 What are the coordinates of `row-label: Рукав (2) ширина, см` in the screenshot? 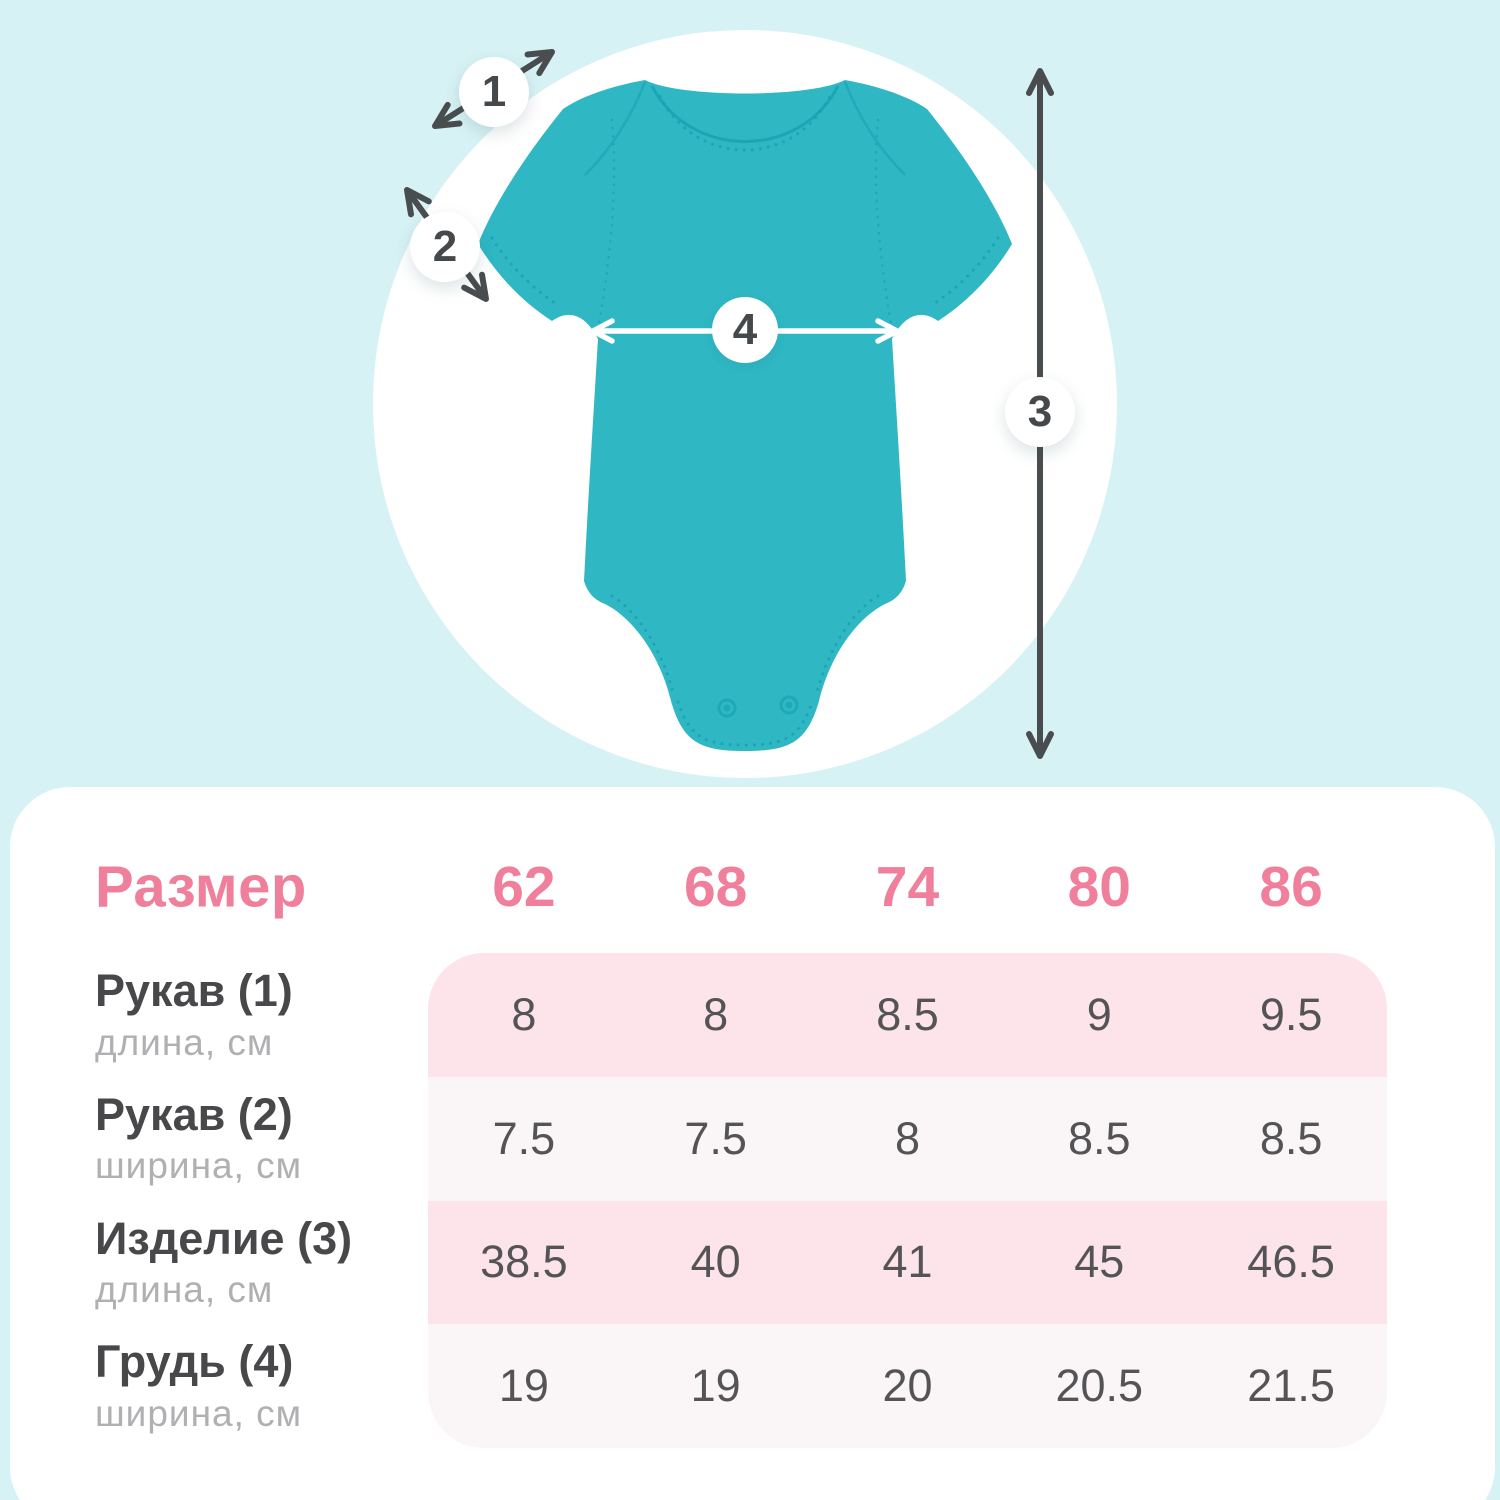 It's located at (260, 1139).